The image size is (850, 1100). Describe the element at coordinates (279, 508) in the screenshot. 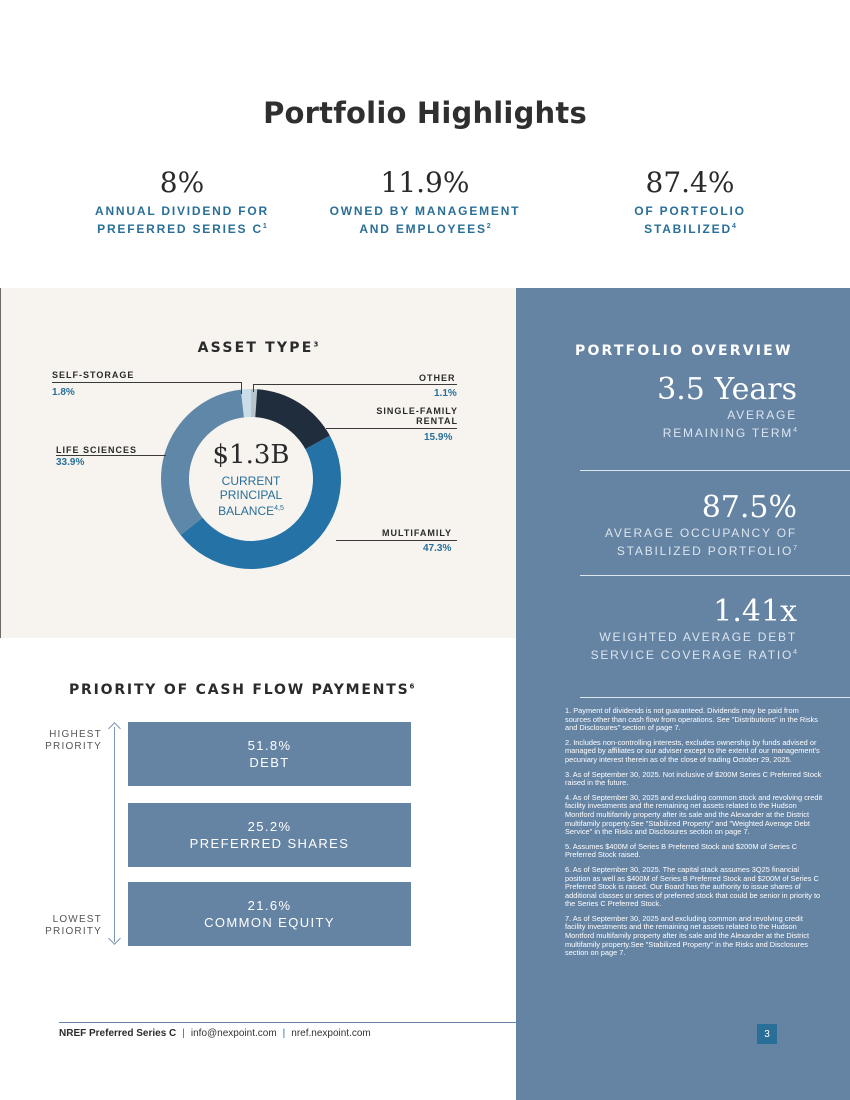

I see `footnote-ref: 4,5` at that location.